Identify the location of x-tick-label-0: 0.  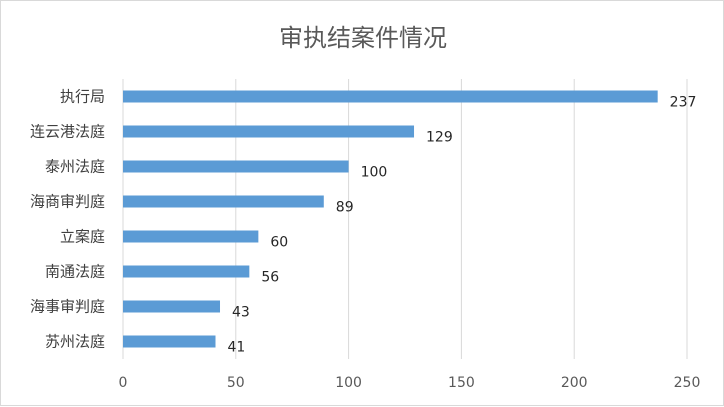
(123, 383).